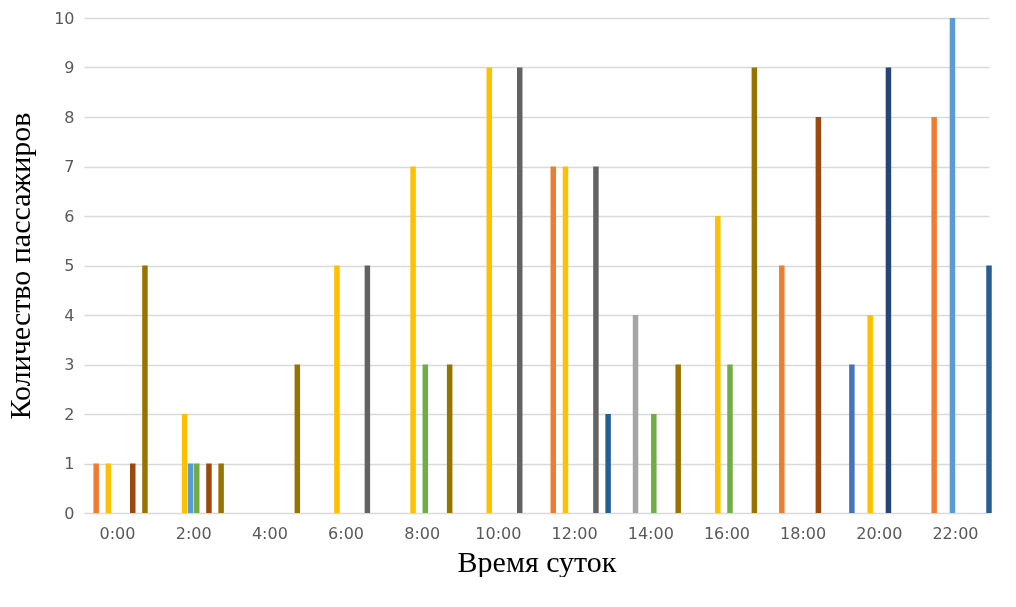 Image resolution: width=1016 pixels, height=607 pixels. I want to click on y-tick-label: 8, so click(69, 117).